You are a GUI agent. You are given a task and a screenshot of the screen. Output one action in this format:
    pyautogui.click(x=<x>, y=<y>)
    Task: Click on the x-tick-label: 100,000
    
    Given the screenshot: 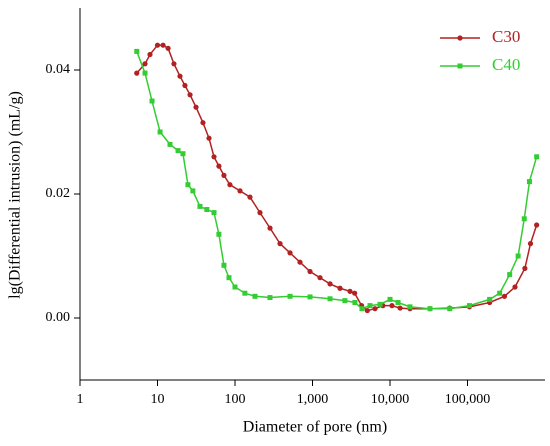 What is the action you would take?
    pyautogui.click(x=468, y=399)
    